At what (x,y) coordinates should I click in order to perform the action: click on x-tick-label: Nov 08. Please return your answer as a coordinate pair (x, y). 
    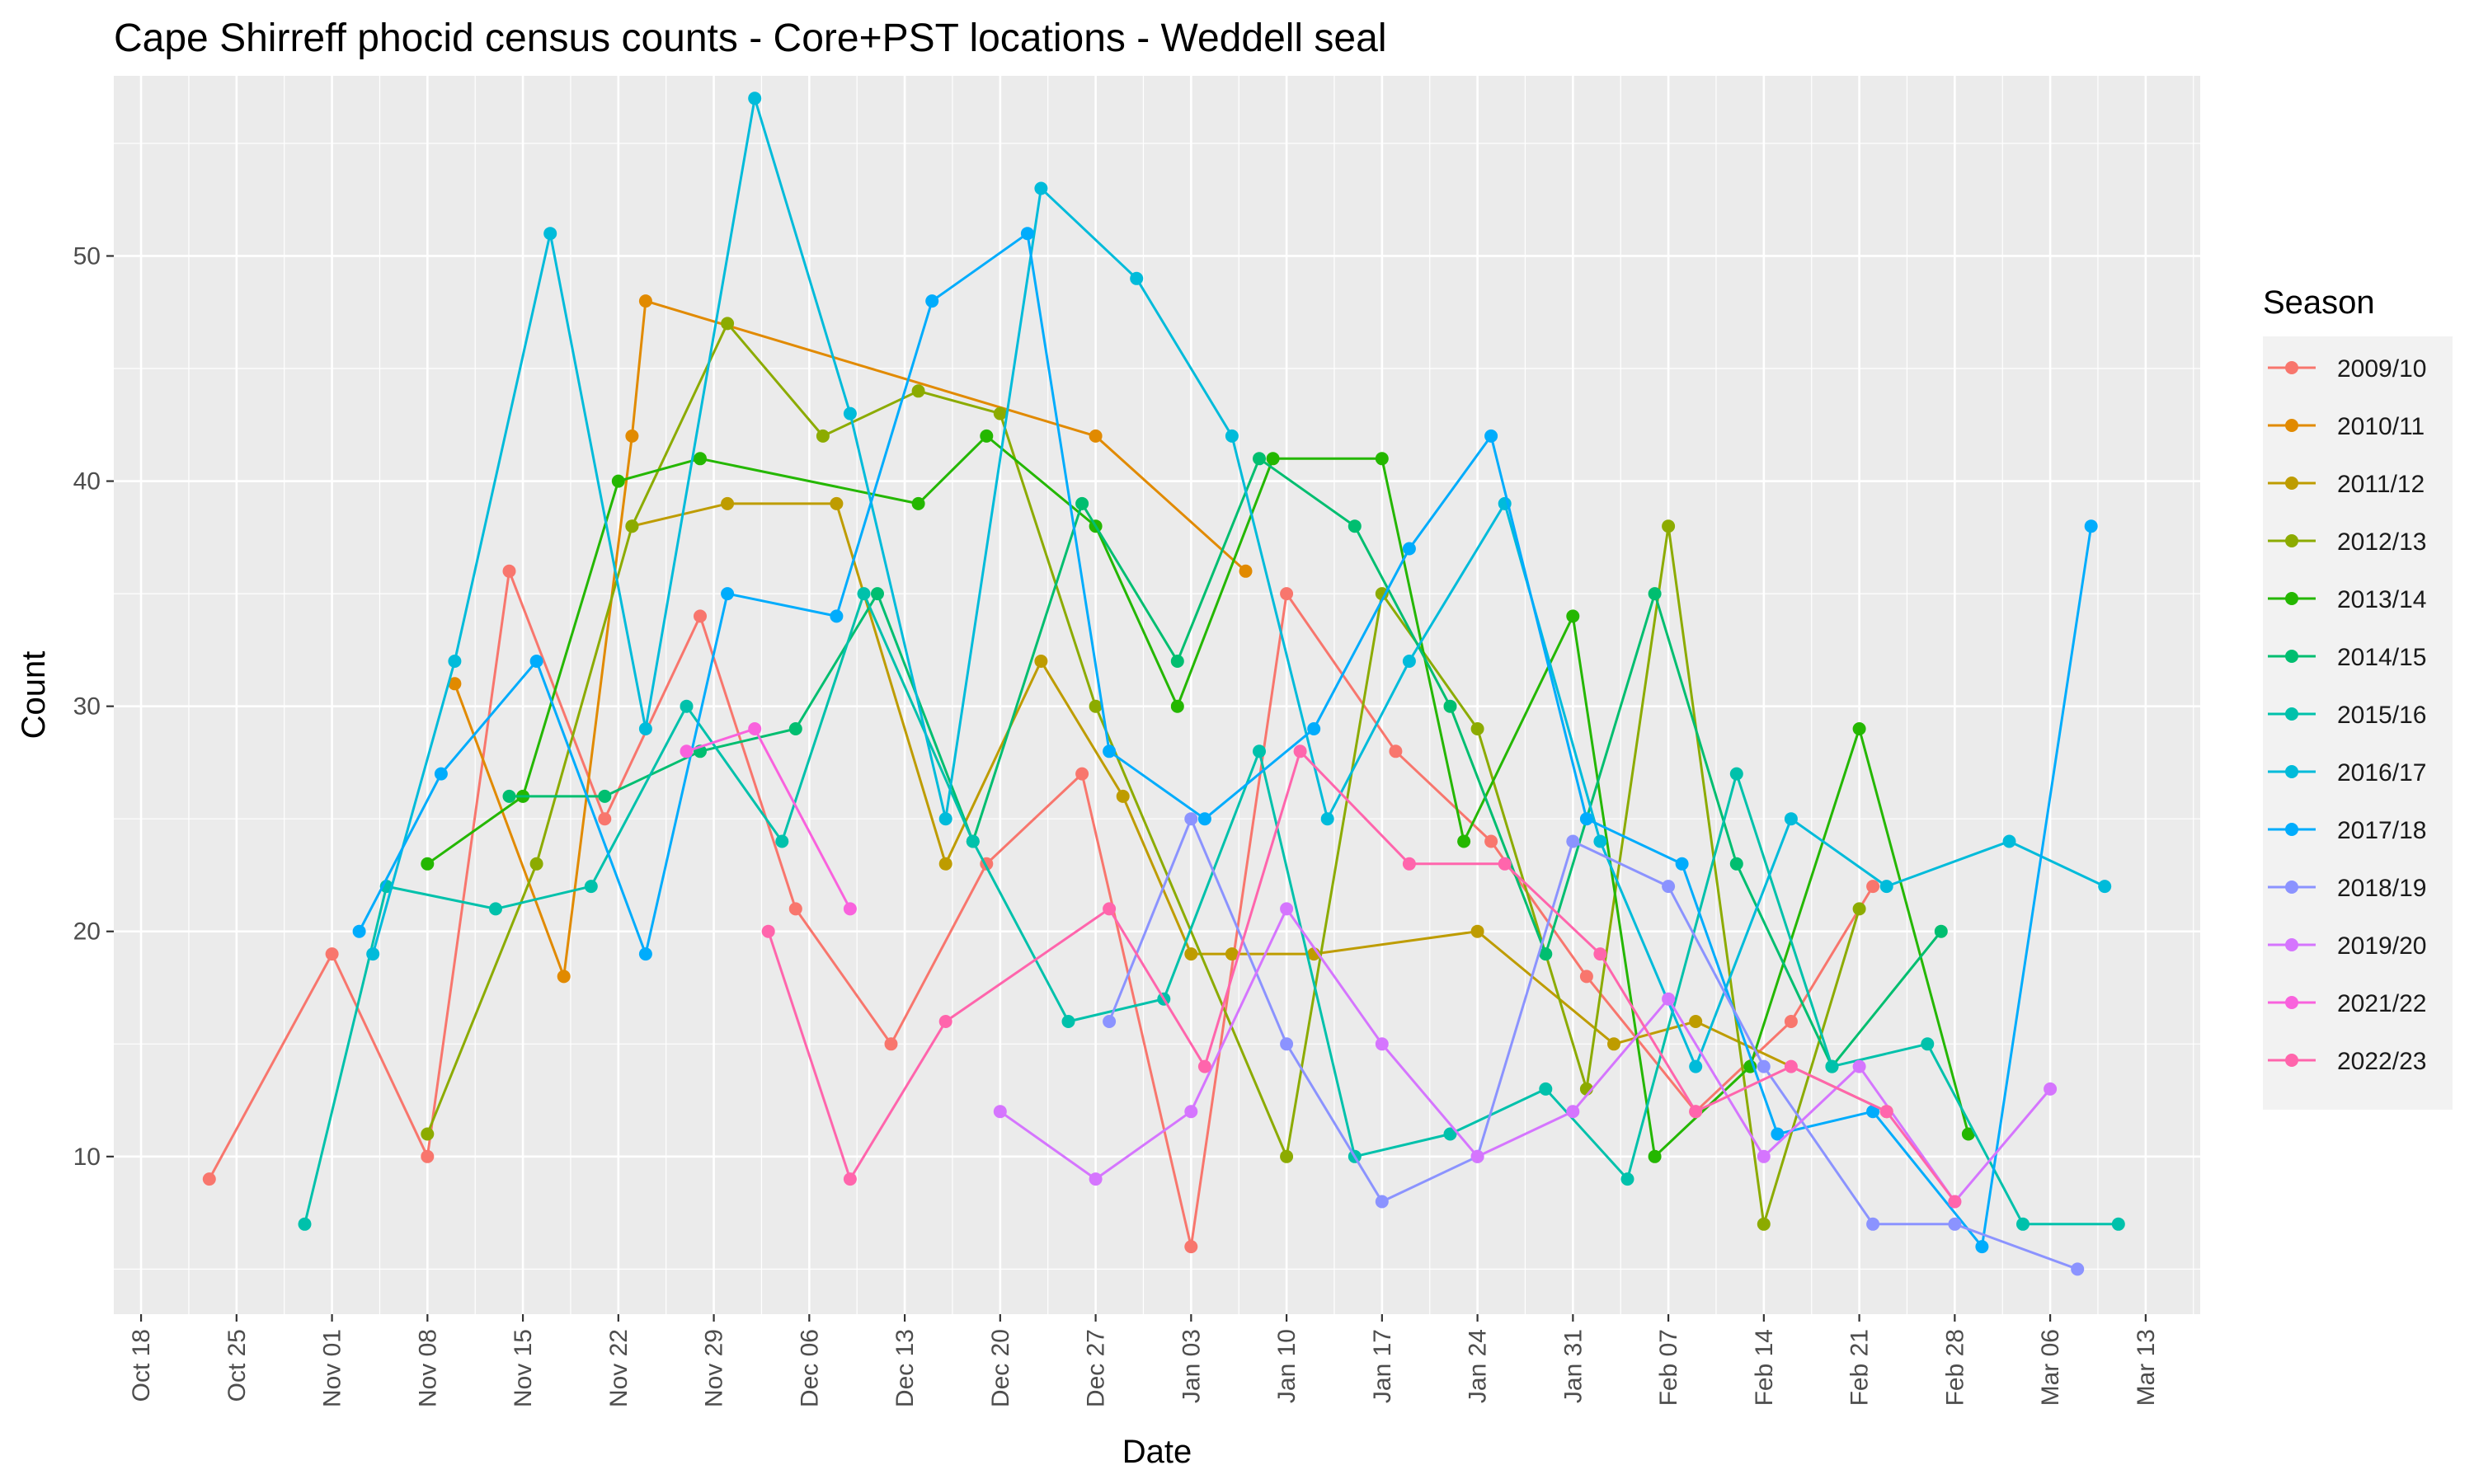
    Looking at the image, I should click on (427, 1368).